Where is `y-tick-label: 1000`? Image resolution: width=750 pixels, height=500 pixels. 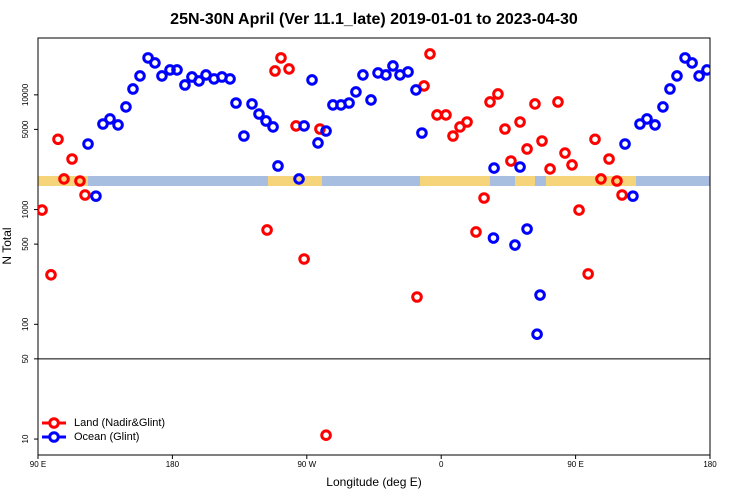 y-tick-label: 1000 is located at coordinates (25, 209).